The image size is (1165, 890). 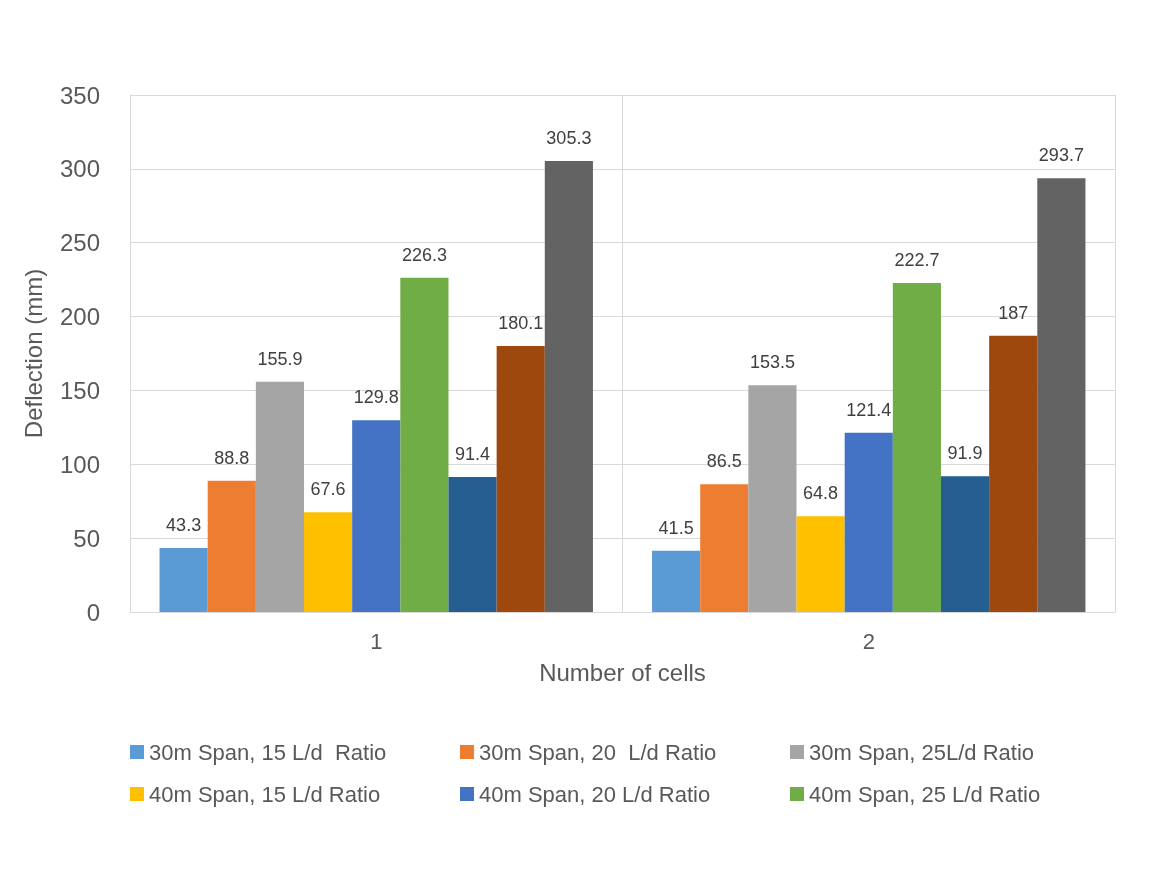 I want to click on data-label: 43.3, so click(x=184, y=525).